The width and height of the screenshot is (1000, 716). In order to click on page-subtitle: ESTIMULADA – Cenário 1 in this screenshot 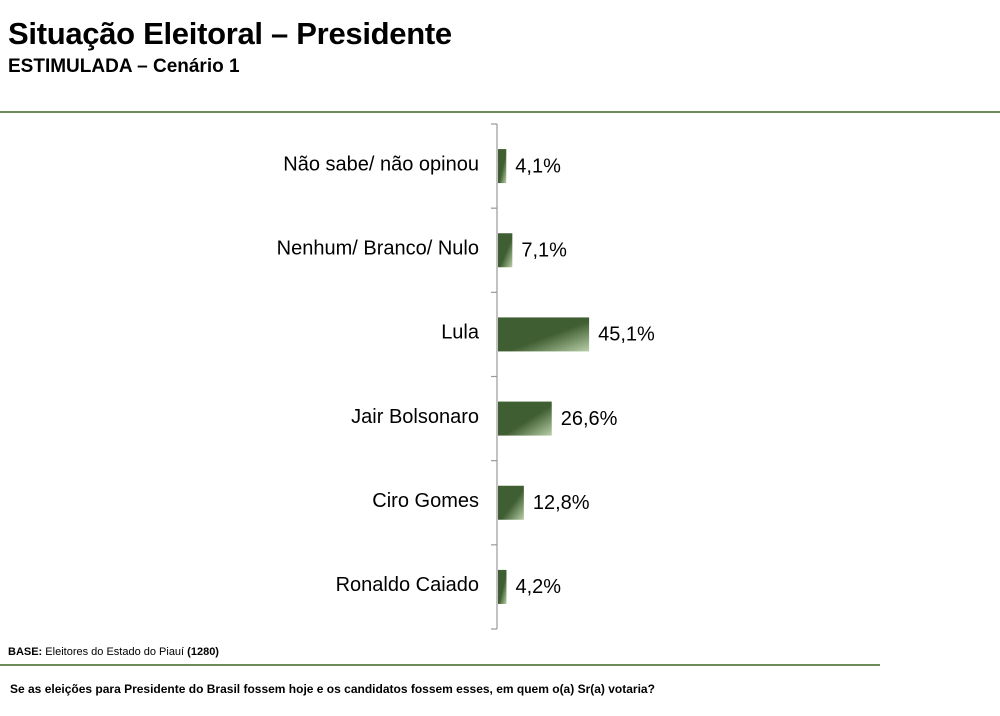, I will do `click(124, 66)`.